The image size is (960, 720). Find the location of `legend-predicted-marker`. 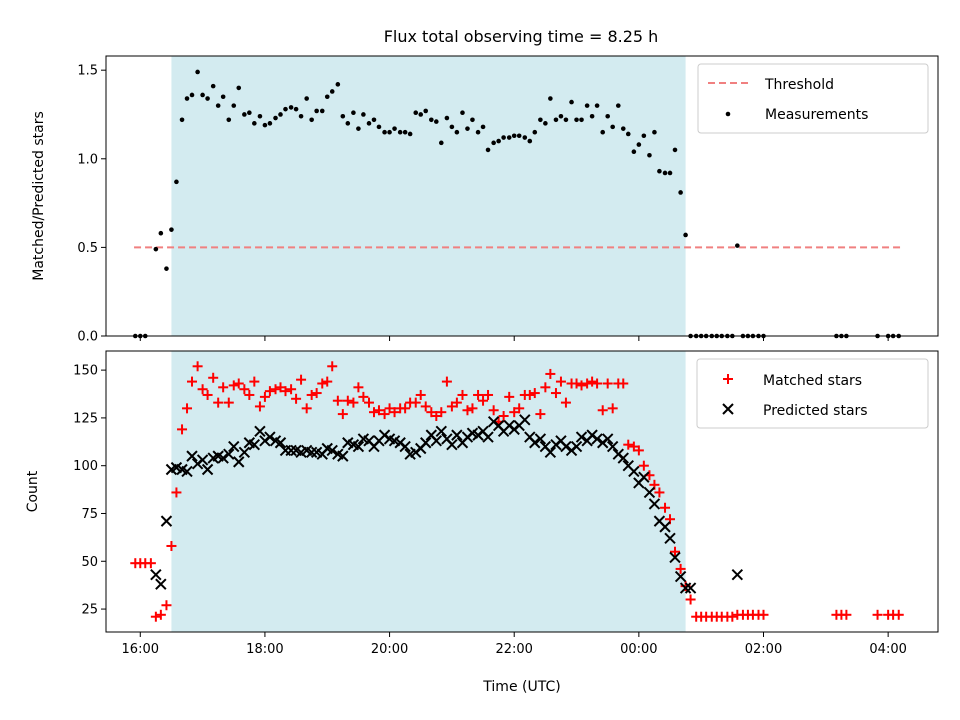

legend-predicted-marker is located at coordinates (728, 409).